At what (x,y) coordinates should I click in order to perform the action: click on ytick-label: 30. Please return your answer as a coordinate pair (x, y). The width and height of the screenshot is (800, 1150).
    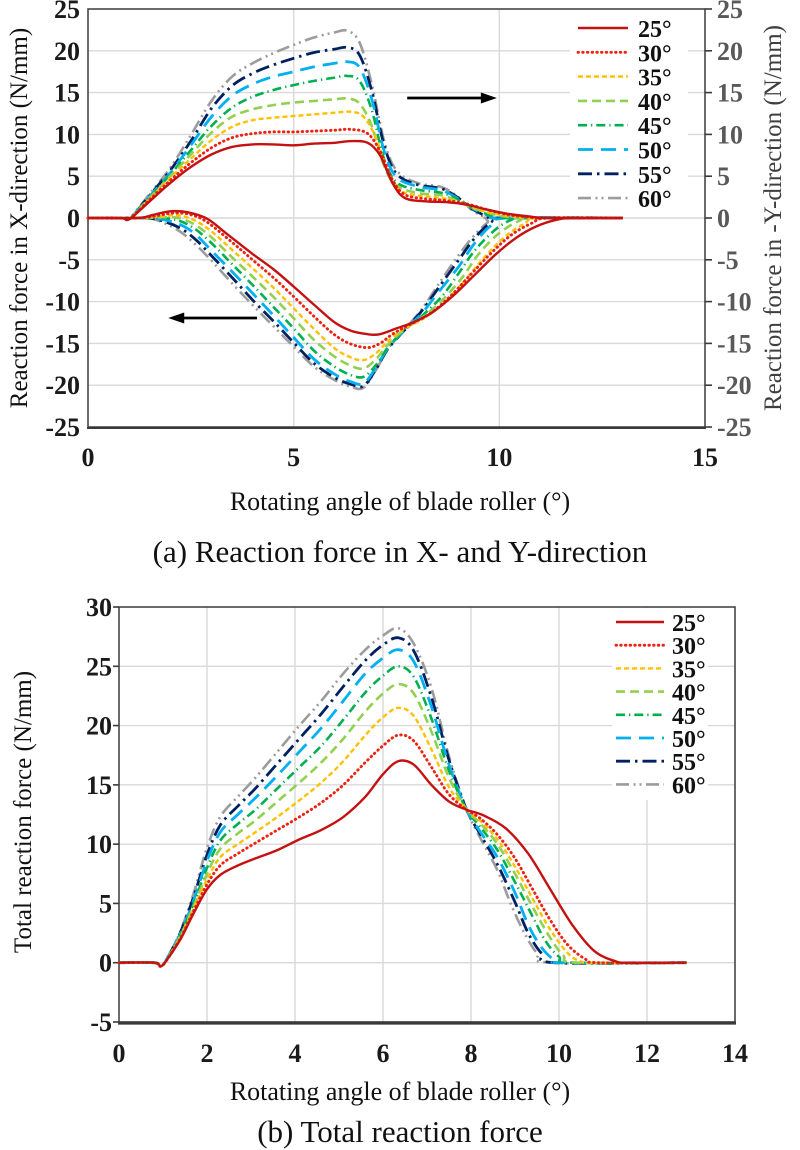
    Looking at the image, I should click on (99, 607).